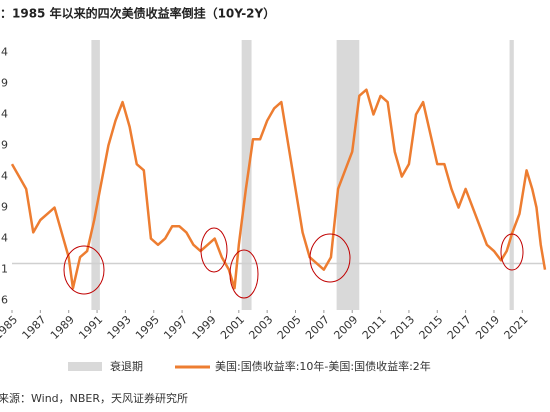 Image resolution: width=550 pixels, height=412 pixels. Describe the element at coordinates (516, 327) in the screenshot. I see `x-tick-label: 2021` at that location.